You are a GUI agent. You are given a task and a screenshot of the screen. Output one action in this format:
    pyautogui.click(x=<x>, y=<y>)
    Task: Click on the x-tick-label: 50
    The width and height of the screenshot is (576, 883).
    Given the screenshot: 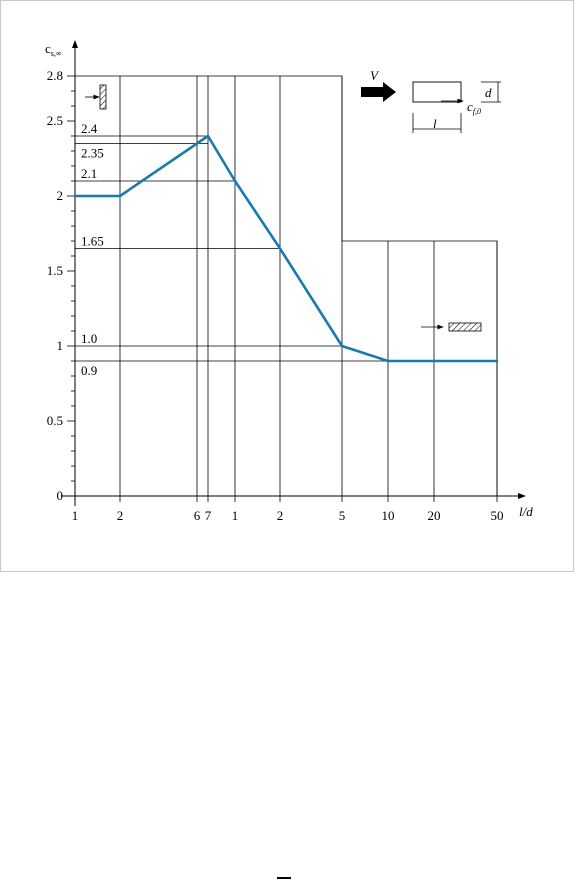 What is the action you would take?
    pyautogui.click(x=497, y=515)
    